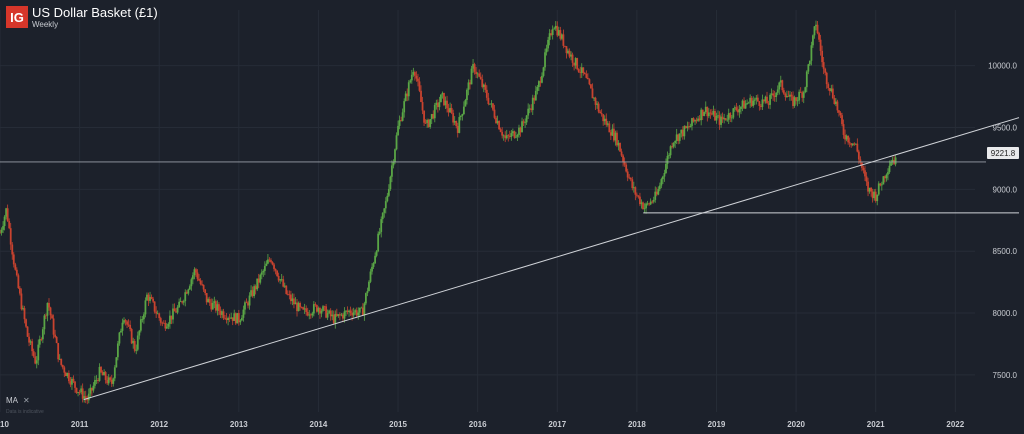 The height and width of the screenshot is (434, 1024). I want to click on ma-indicator: MA ✕, so click(18, 400).